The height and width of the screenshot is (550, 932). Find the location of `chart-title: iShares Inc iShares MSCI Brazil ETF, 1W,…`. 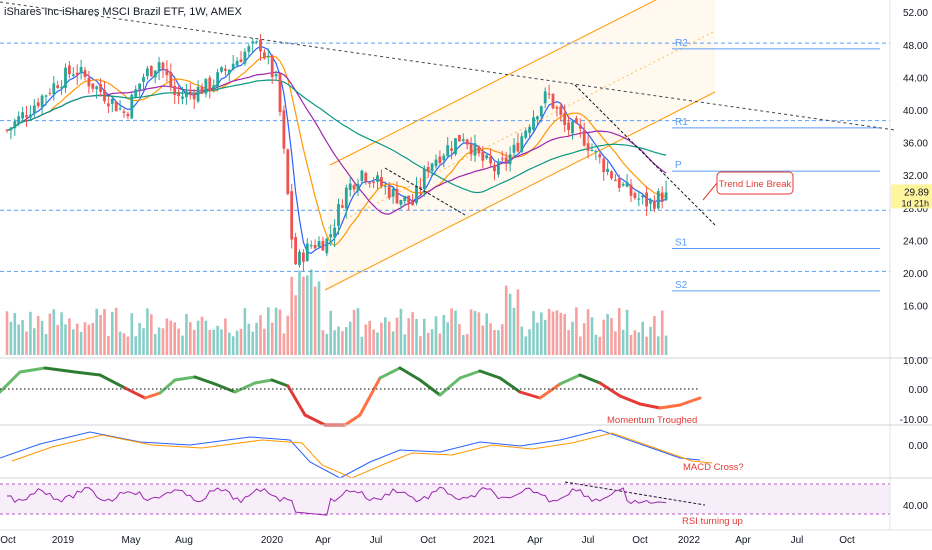

chart-title: iShares Inc iShares MSCI Brazil ETF, 1W,… is located at coordinates (123, 12).